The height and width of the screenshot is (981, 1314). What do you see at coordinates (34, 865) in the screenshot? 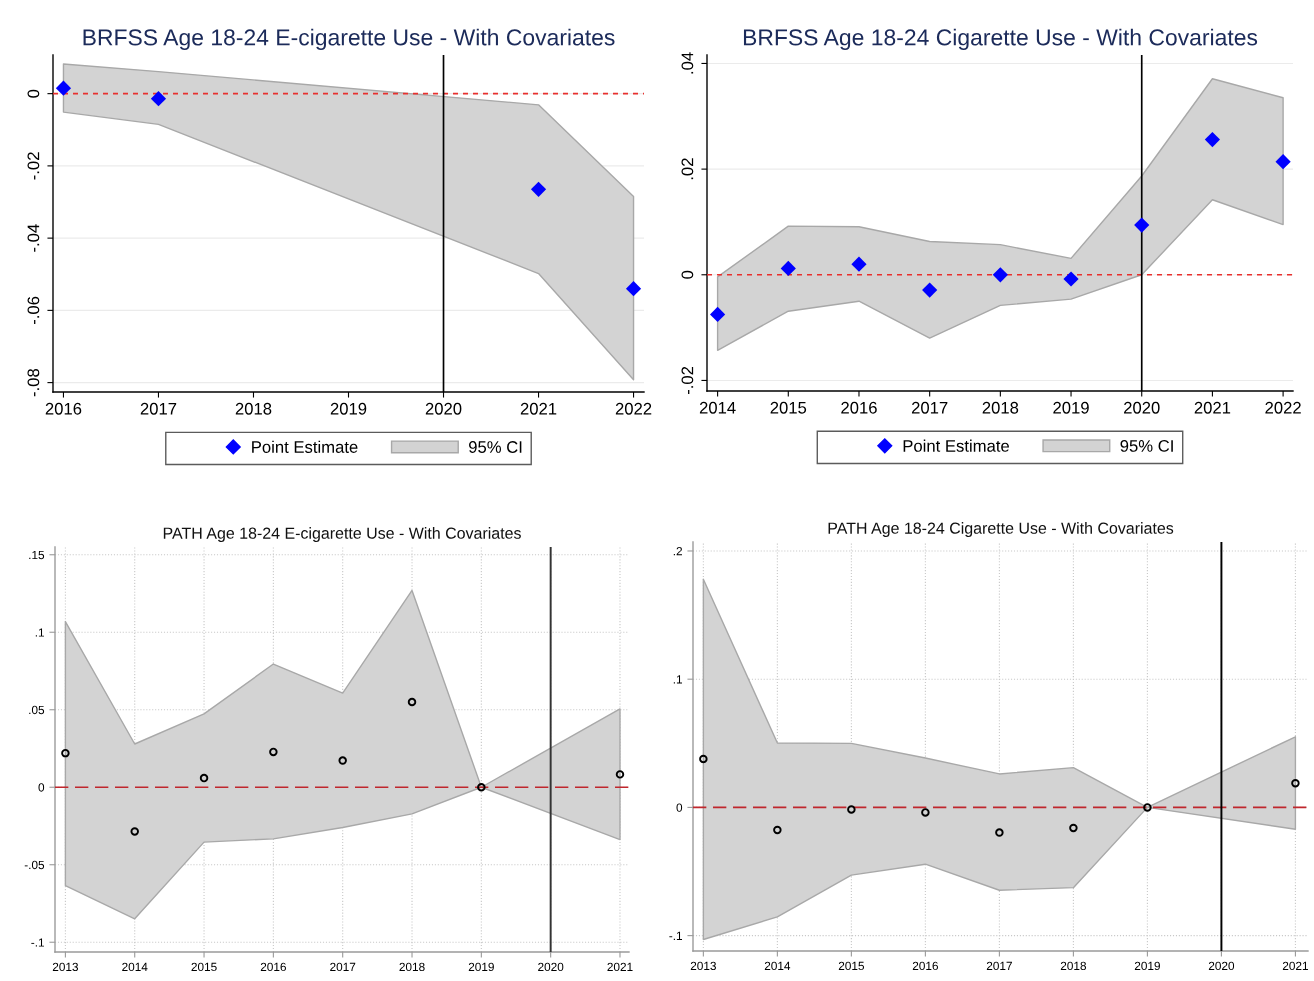
I see `y-tick-label: -.05` at bounding box center [34, 865].